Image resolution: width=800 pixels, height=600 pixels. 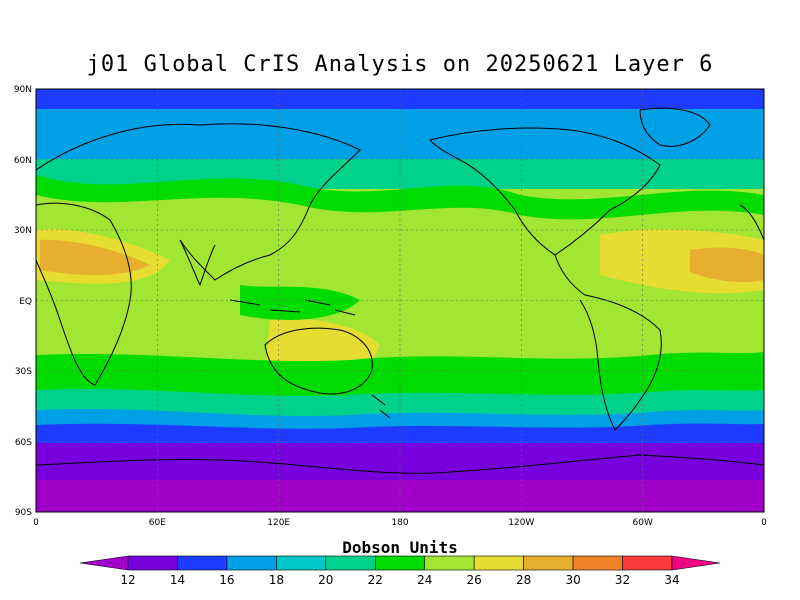 What do you see at coordinates (400, 464) in the screenshot?
I see `antarctica-coast` at bounding box center [400, 464].